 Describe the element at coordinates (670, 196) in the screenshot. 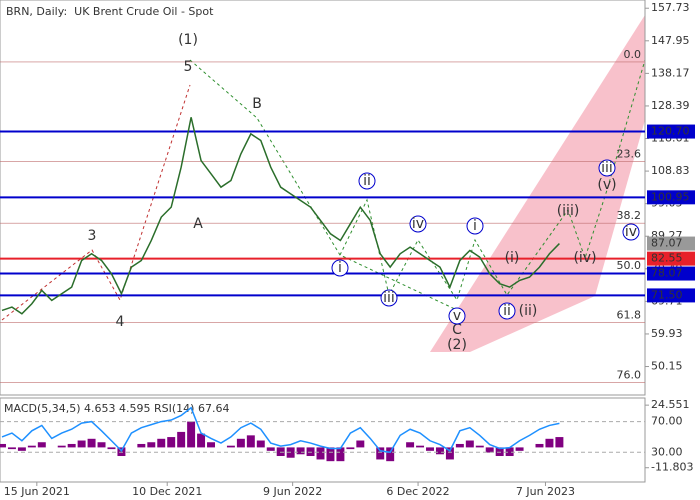

I see `level-label: 100.95` at that location.